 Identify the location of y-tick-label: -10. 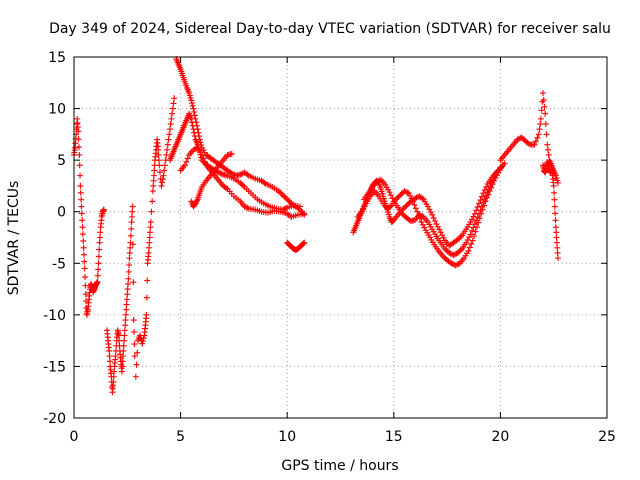
(54, 316).